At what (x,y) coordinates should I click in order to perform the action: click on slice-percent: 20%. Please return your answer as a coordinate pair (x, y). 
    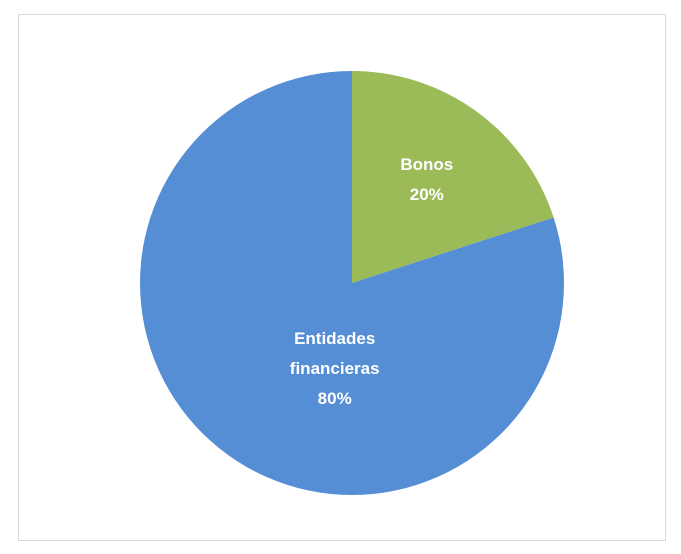
    Looking at the image, I should click on (426, 195).